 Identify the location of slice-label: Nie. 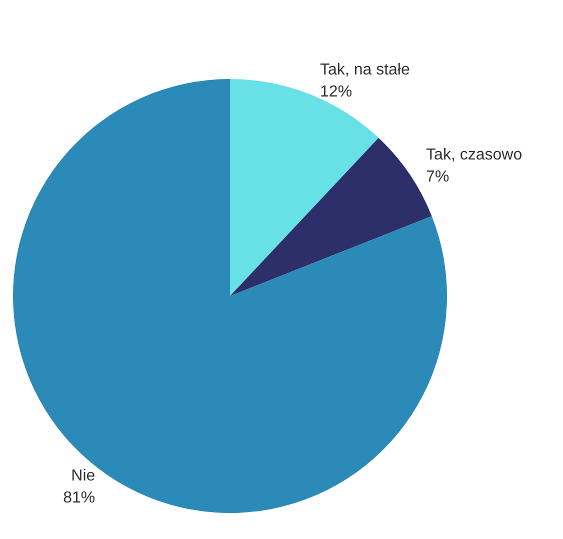
(83, 476).